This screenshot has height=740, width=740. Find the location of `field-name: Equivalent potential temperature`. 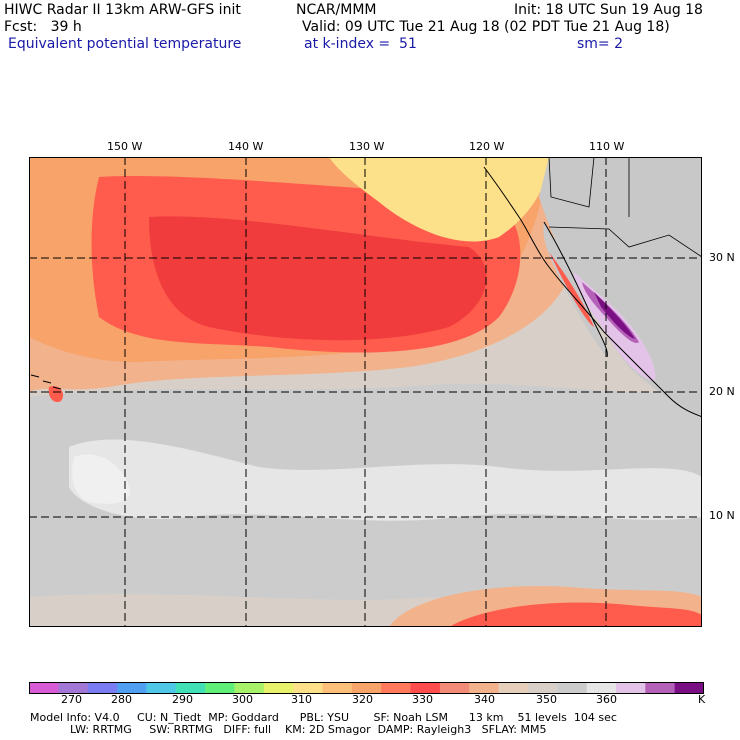

field-name: Equivalent potential temperature is located at coordinates (125, 44).